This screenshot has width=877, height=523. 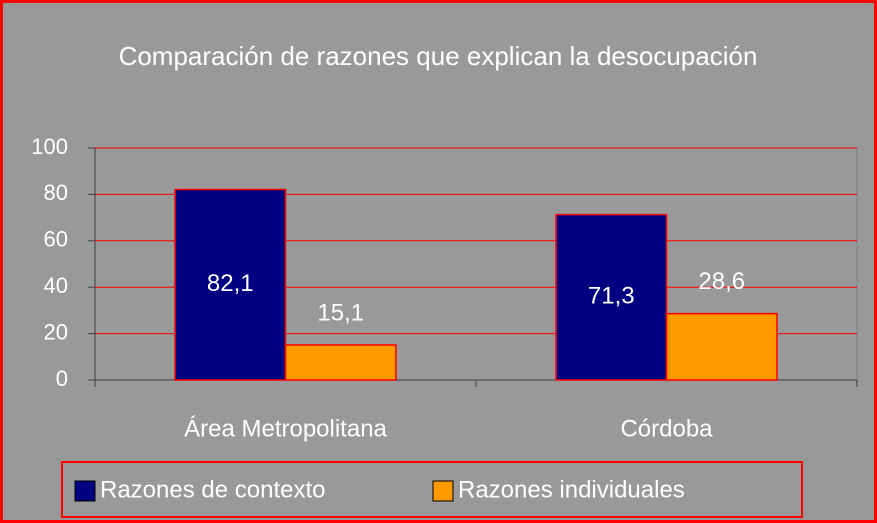 I want to click on value-label: 15,1, so click(x=340, y=312).